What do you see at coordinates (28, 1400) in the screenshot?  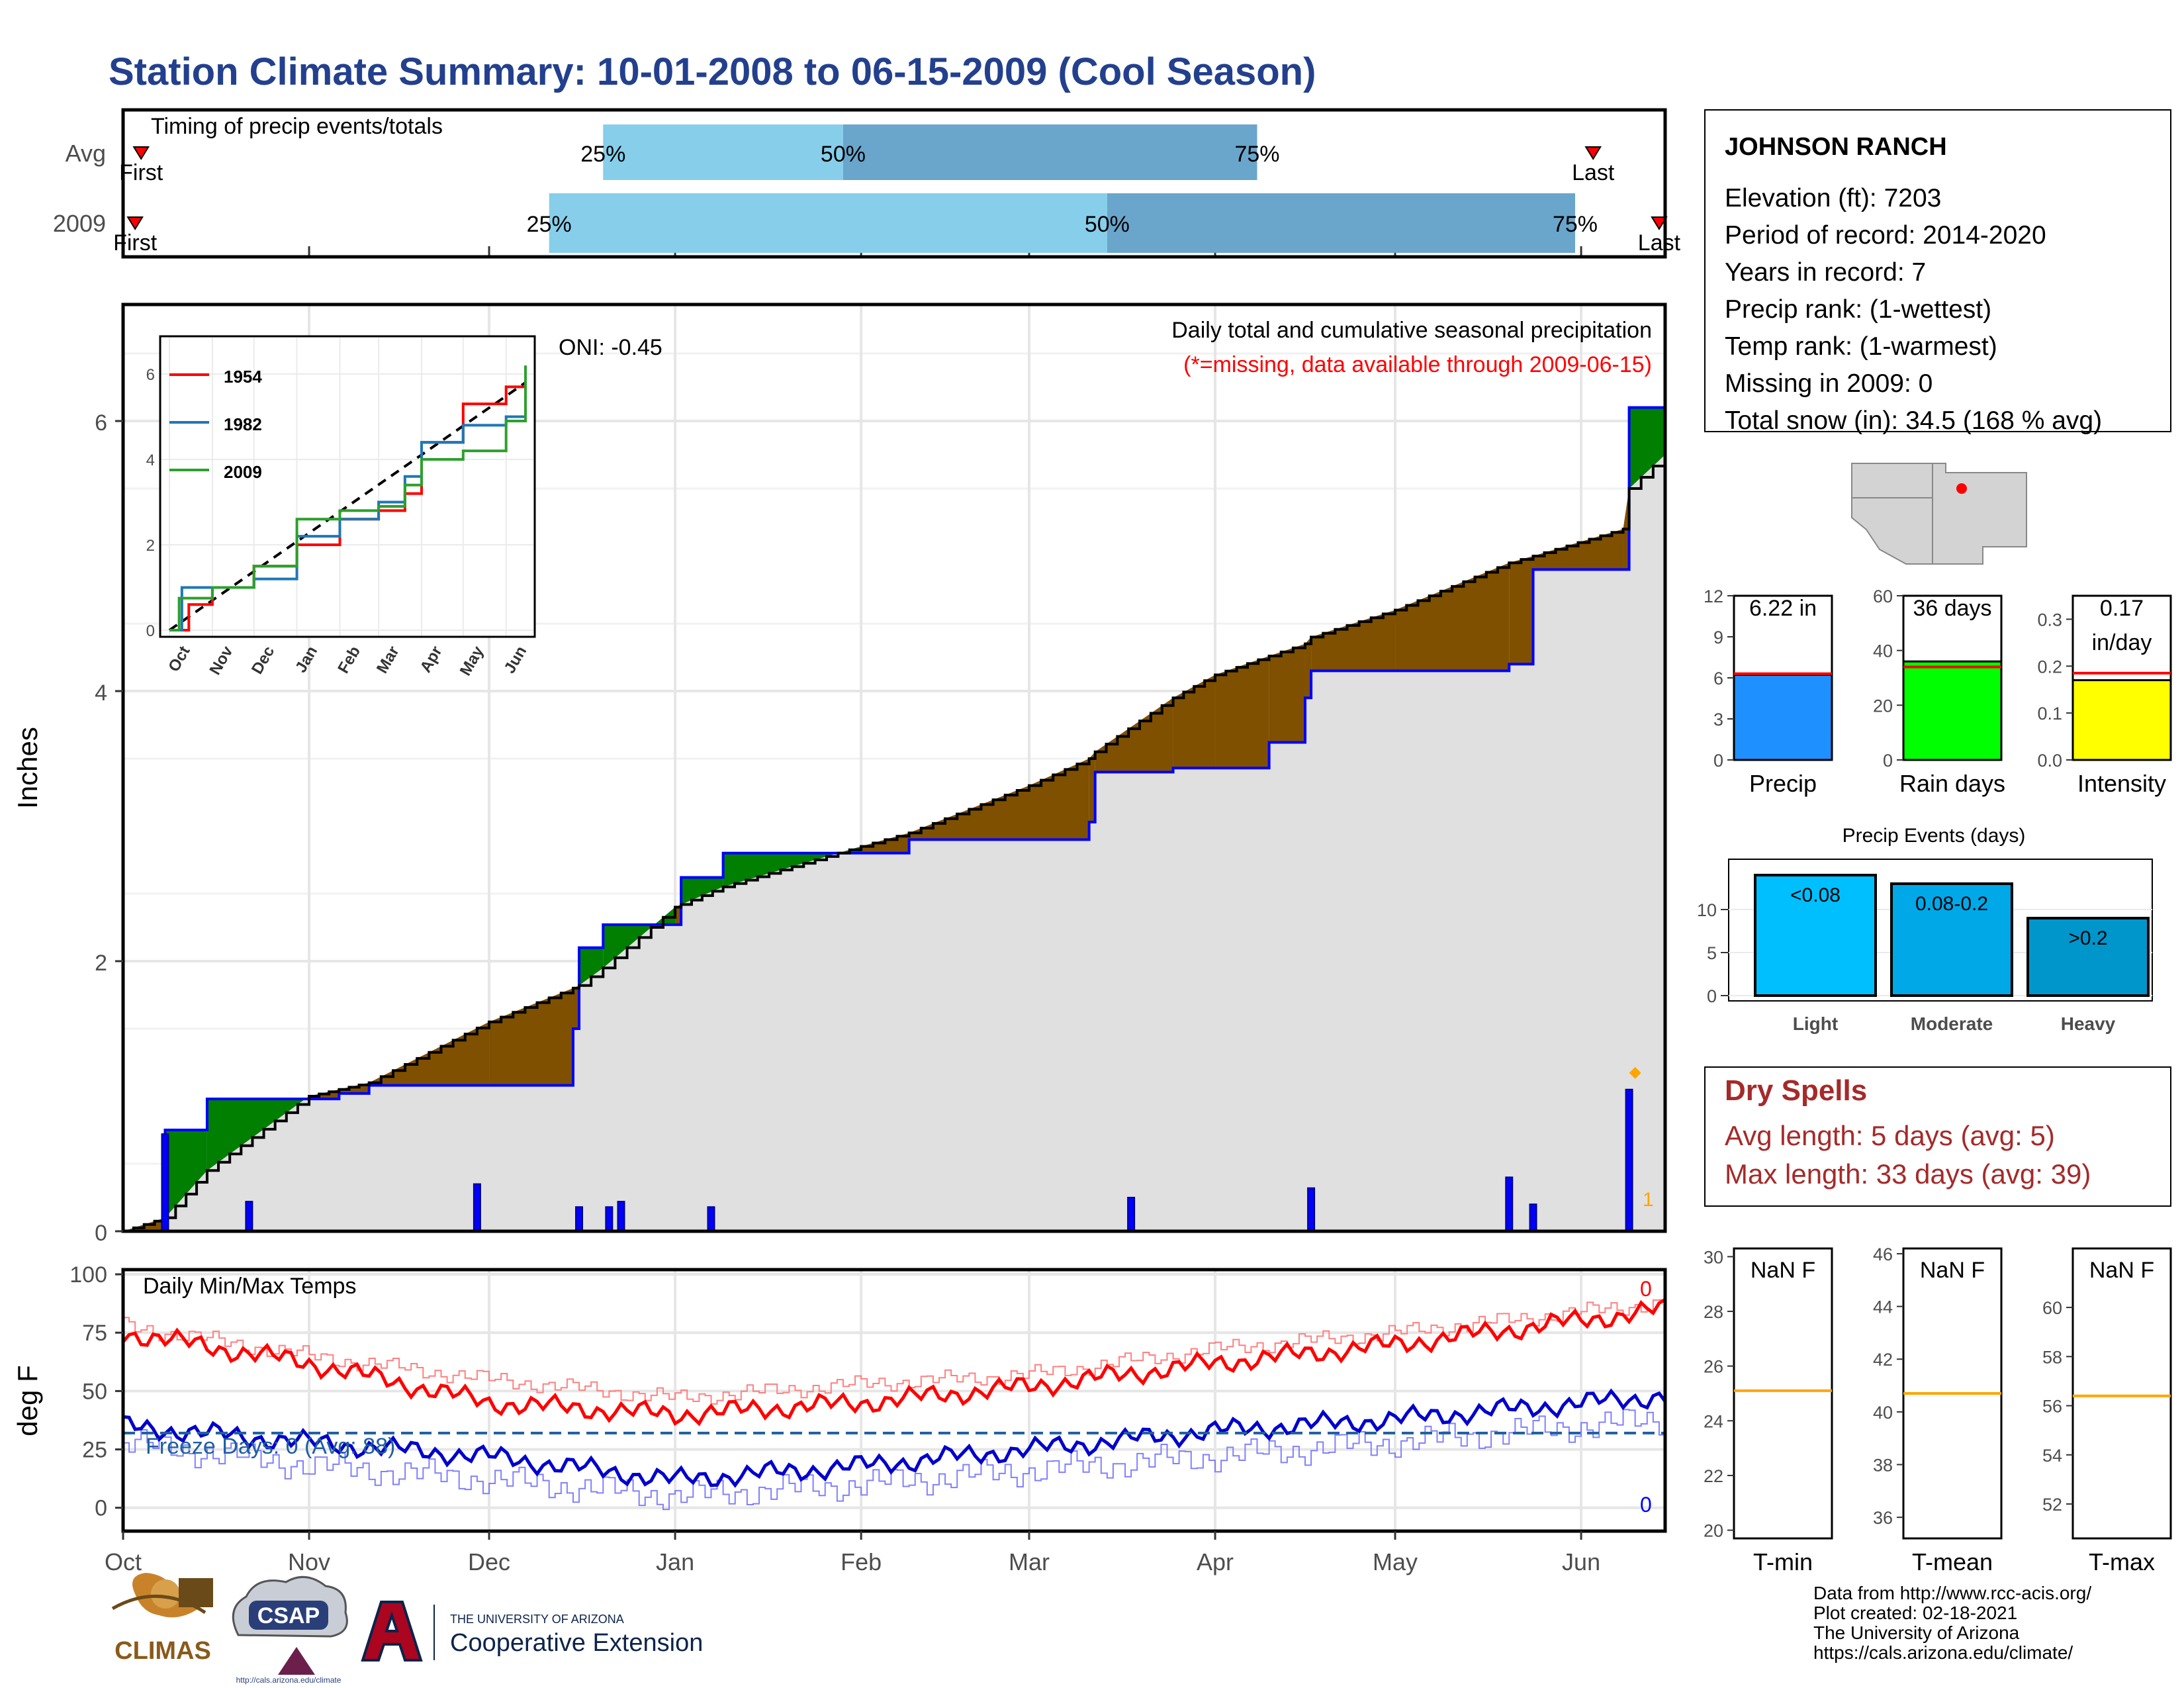 I see `temp-y-label: deg F` at bounding box center [28, 1400].